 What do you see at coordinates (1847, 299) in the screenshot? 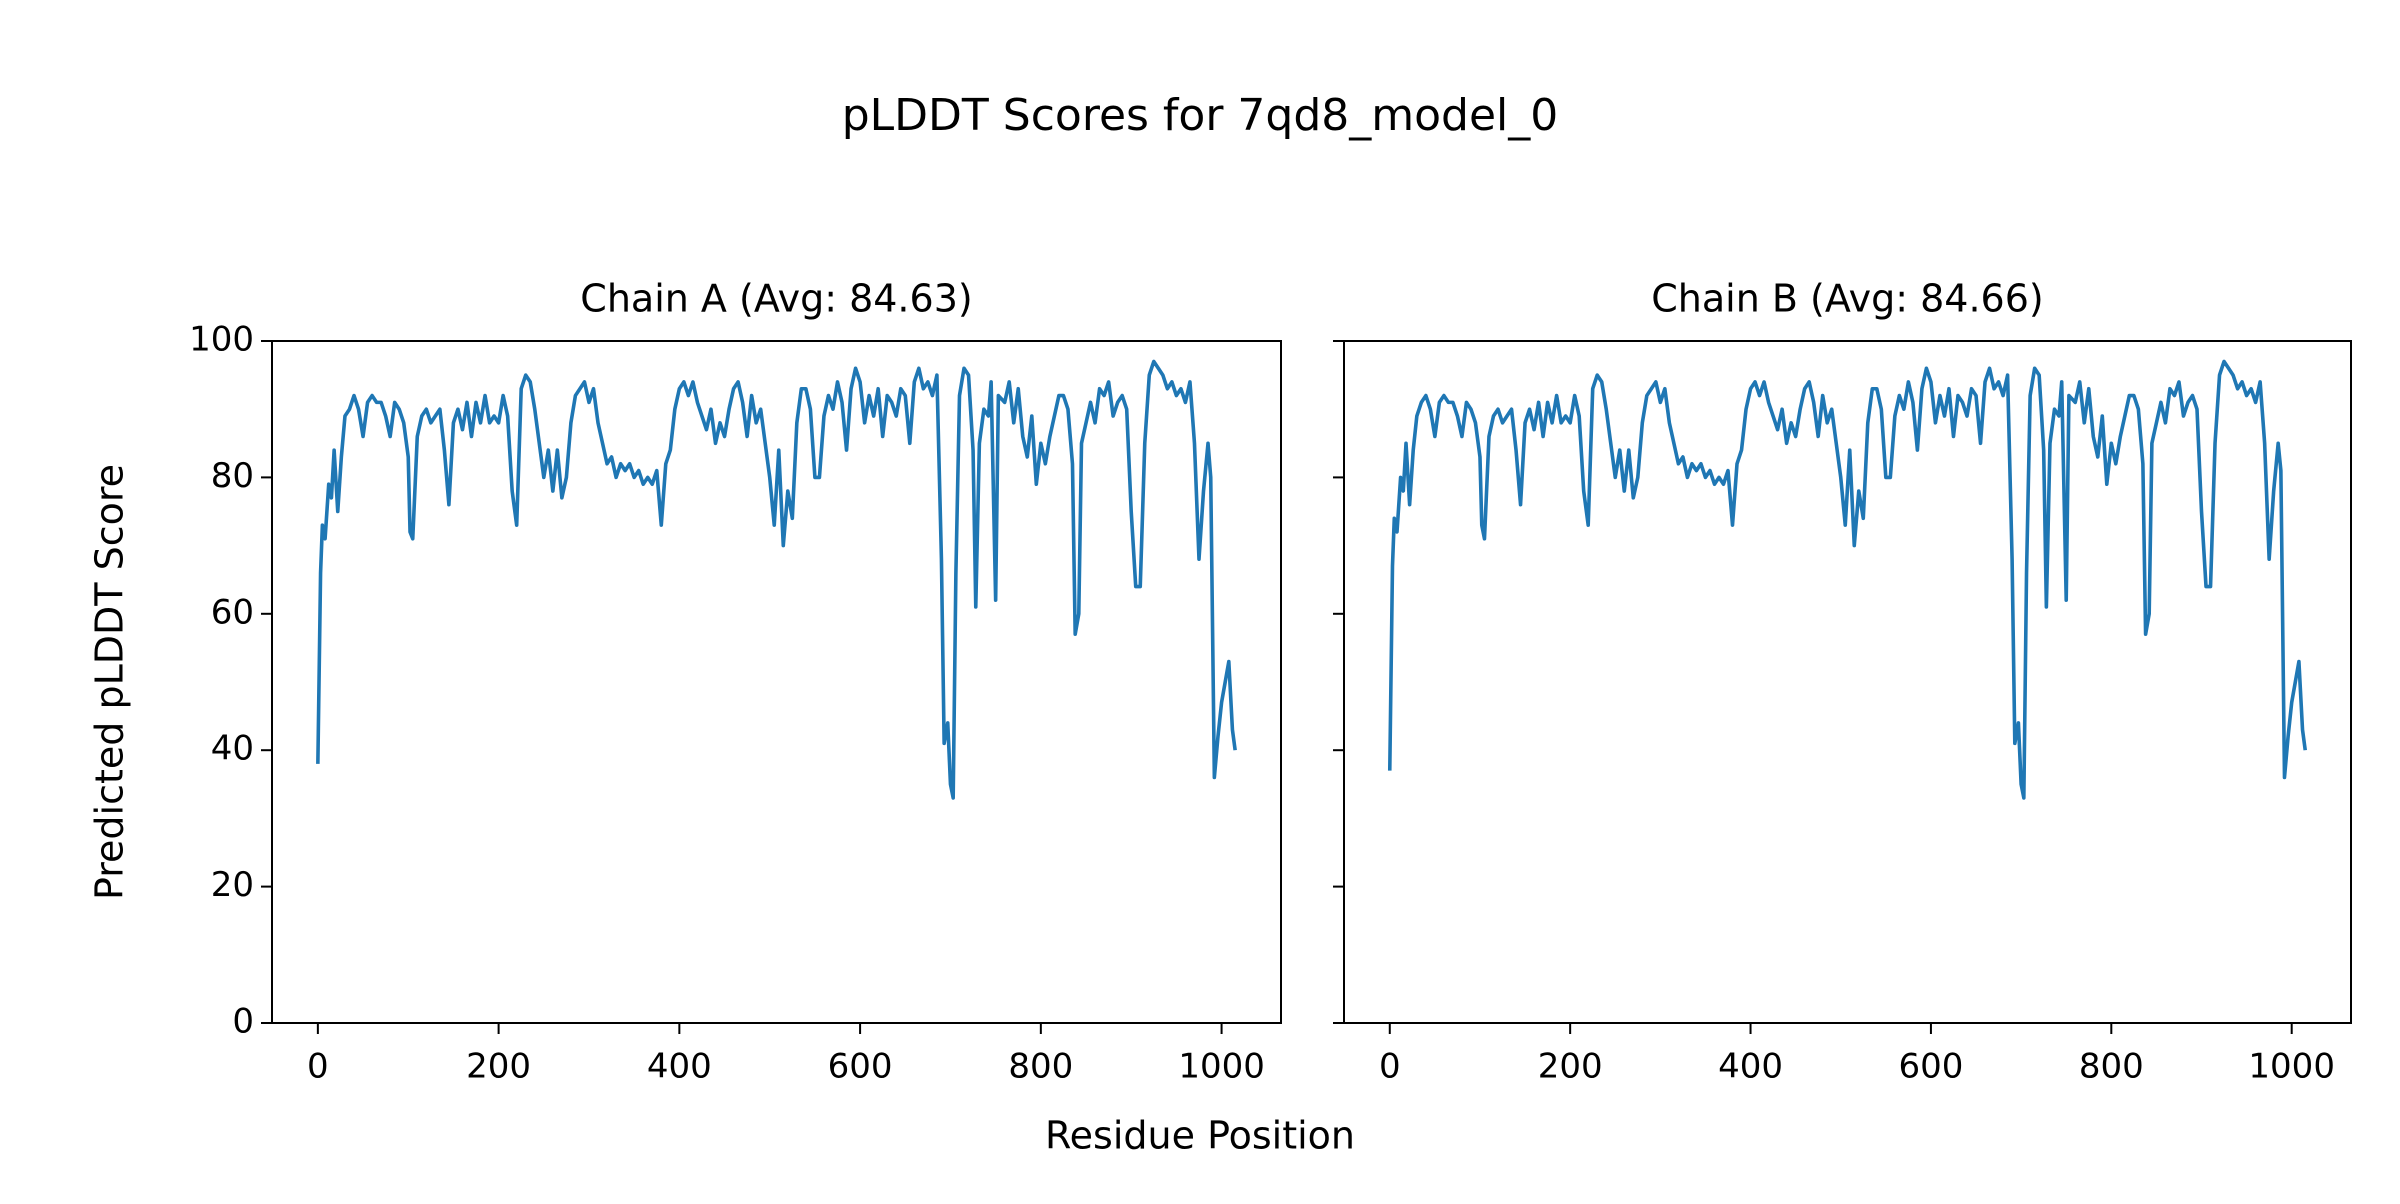
I see `subplot-title: Chain B (Avg: 84.66)` at bounding box center [1847, 299].